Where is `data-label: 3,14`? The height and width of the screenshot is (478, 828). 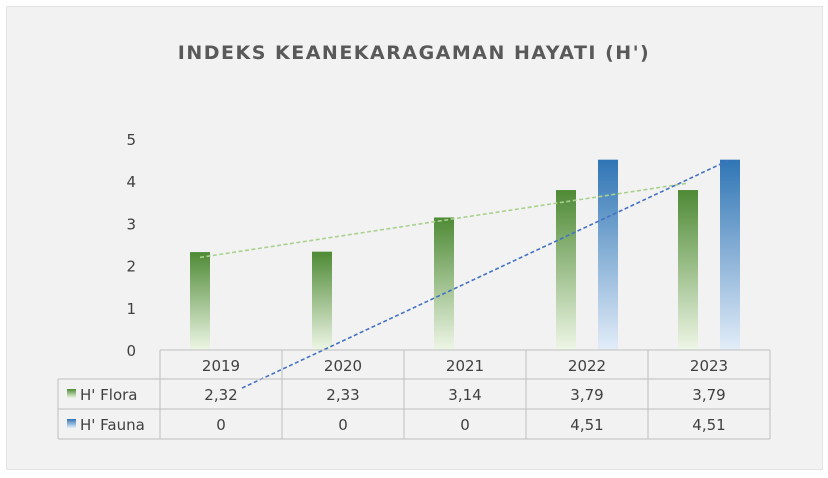 data-label: 3,14 is located at coordinates (464, 395).